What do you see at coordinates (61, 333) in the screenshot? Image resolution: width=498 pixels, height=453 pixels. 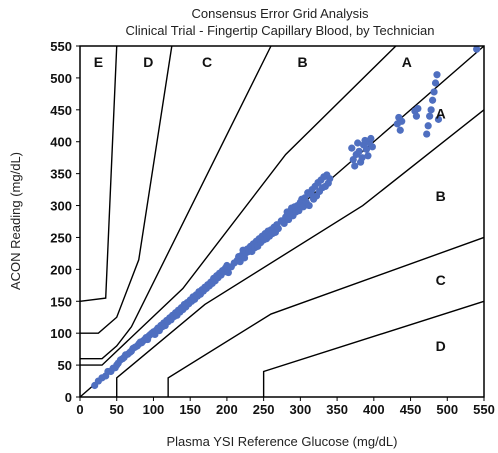 I see `y-tick-label: 100` at bounding box center [61, 333].